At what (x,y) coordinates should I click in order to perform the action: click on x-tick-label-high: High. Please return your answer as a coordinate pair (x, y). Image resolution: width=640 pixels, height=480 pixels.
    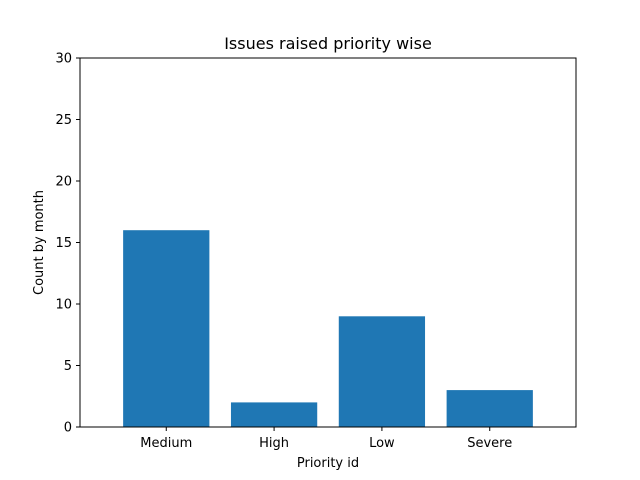
    Looking at the image, I should click on (274, 443).